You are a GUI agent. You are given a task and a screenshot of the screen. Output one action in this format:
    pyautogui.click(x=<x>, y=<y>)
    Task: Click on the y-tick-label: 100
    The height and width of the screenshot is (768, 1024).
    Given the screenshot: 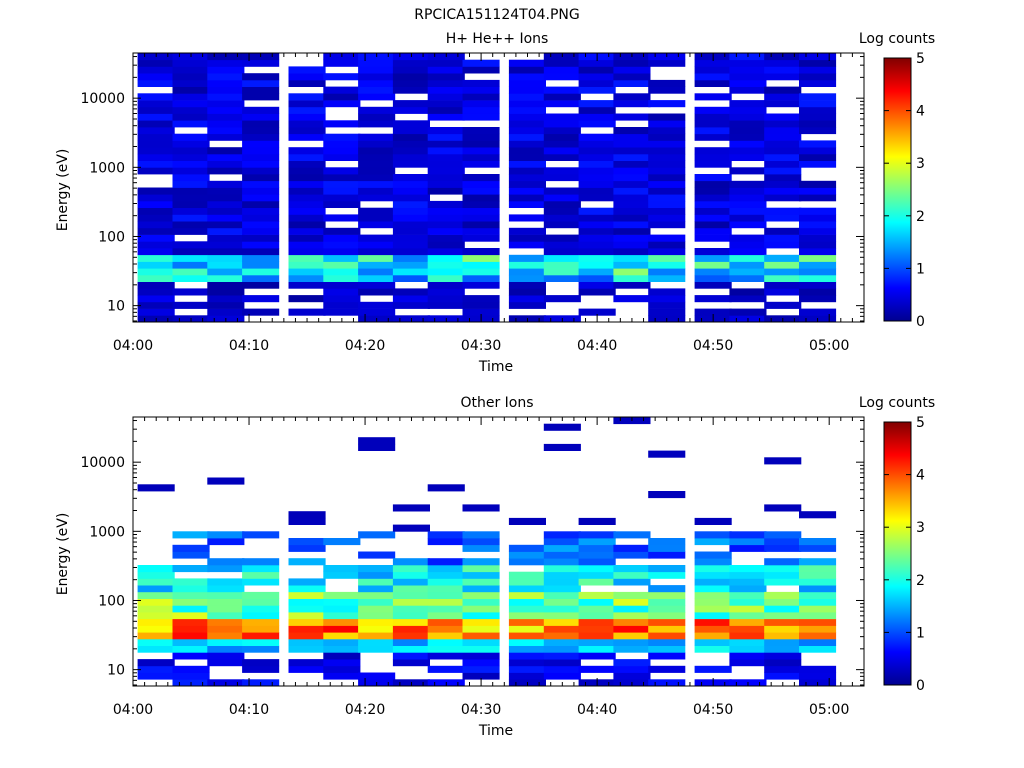 What is the action you would take?
    pyautogui.click(x=111, y=237)
    